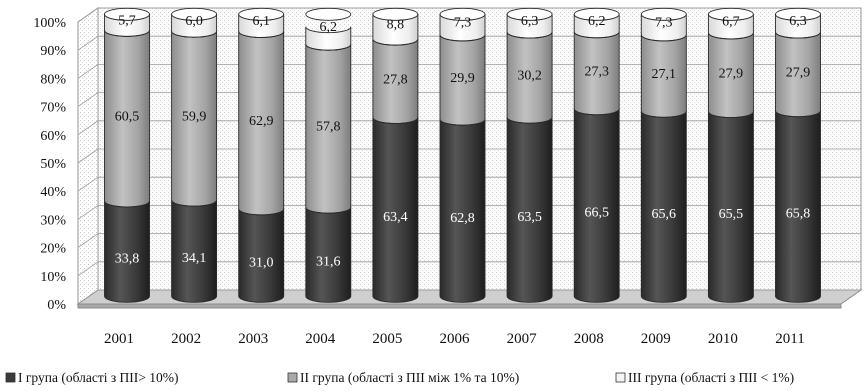 This screenshot has height=391, width=865. What do you see at coordinates (127, 20) in the screenshot?
I see `data-label: 5,7` at bounding box center [127, 20].